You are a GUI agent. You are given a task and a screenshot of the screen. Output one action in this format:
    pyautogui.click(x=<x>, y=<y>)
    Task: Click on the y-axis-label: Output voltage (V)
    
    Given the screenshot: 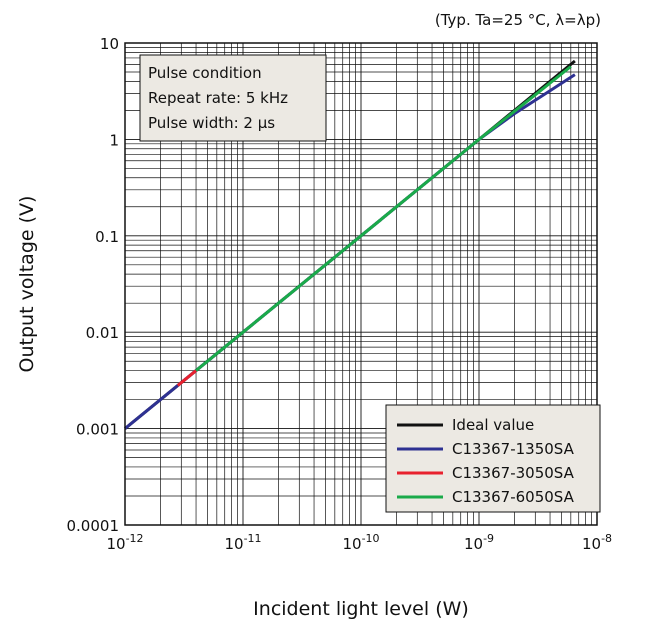 What is the action you would take?
    pyautogui.click(x=27, y=284)
    